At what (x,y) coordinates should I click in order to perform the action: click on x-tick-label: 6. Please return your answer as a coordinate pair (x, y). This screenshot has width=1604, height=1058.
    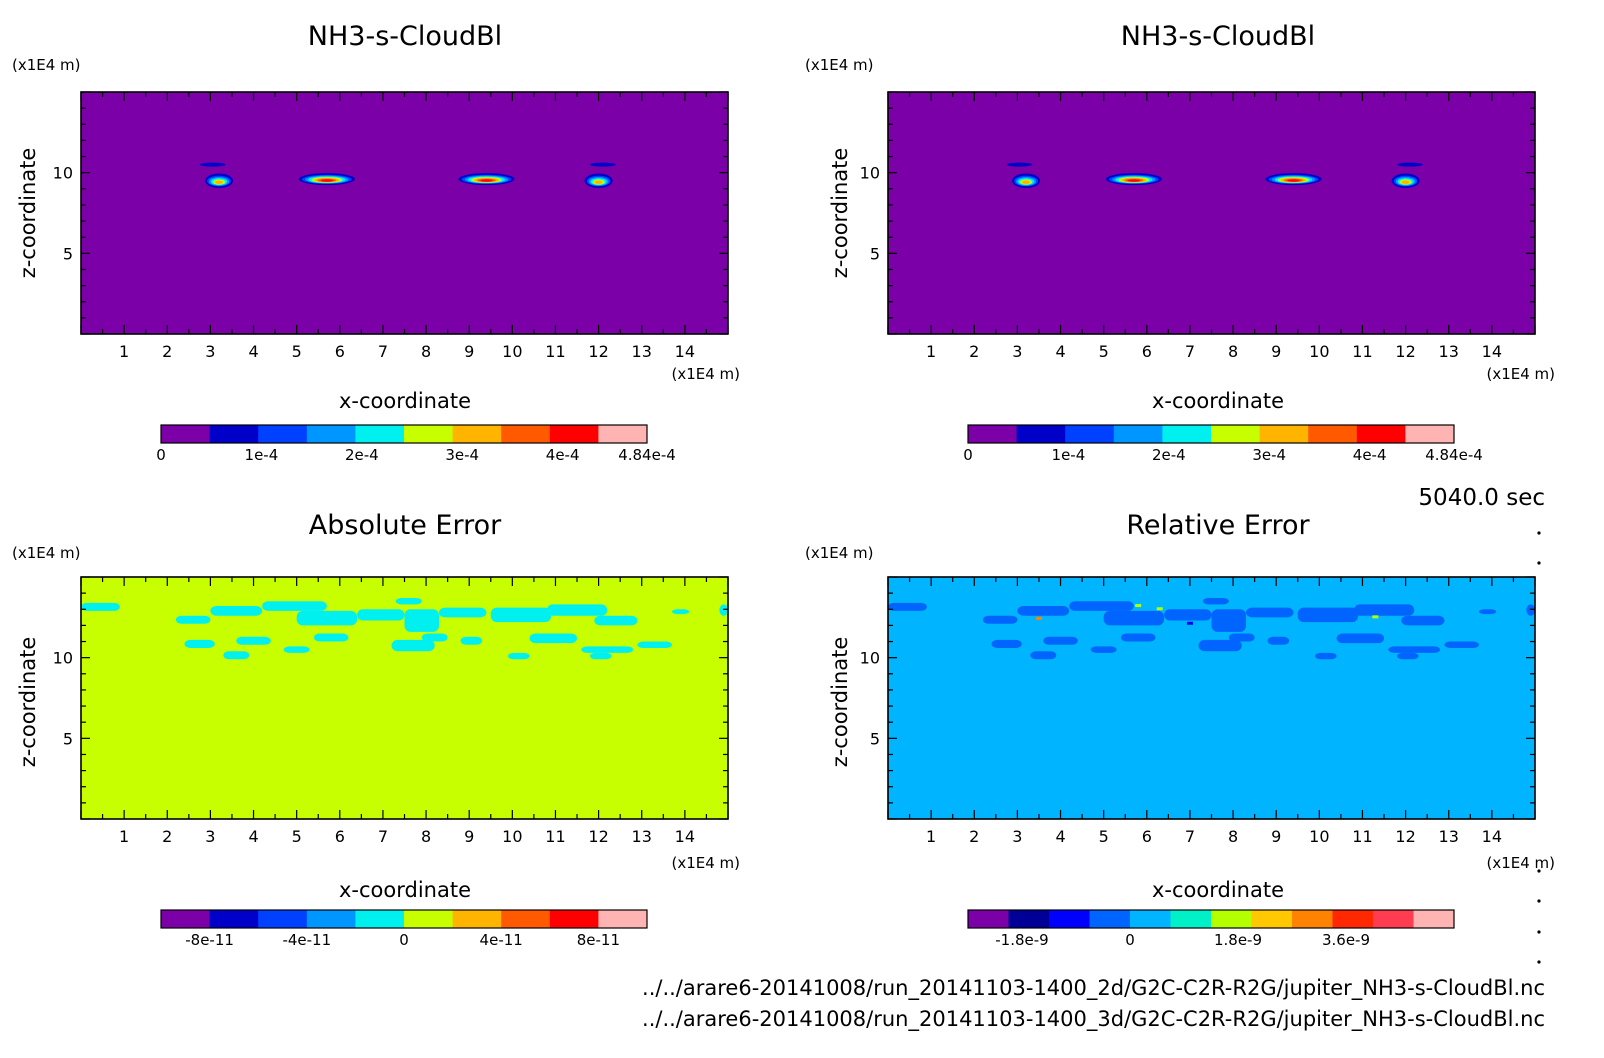
    Looking at the image, I should click on (340, 836).